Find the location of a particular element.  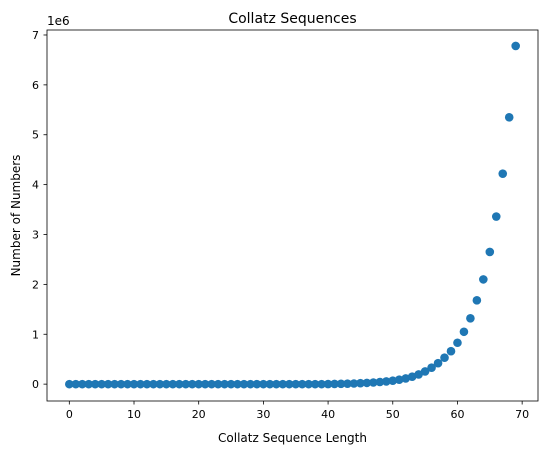

y-tick-label: 4 is located at coordinates (35, 185).